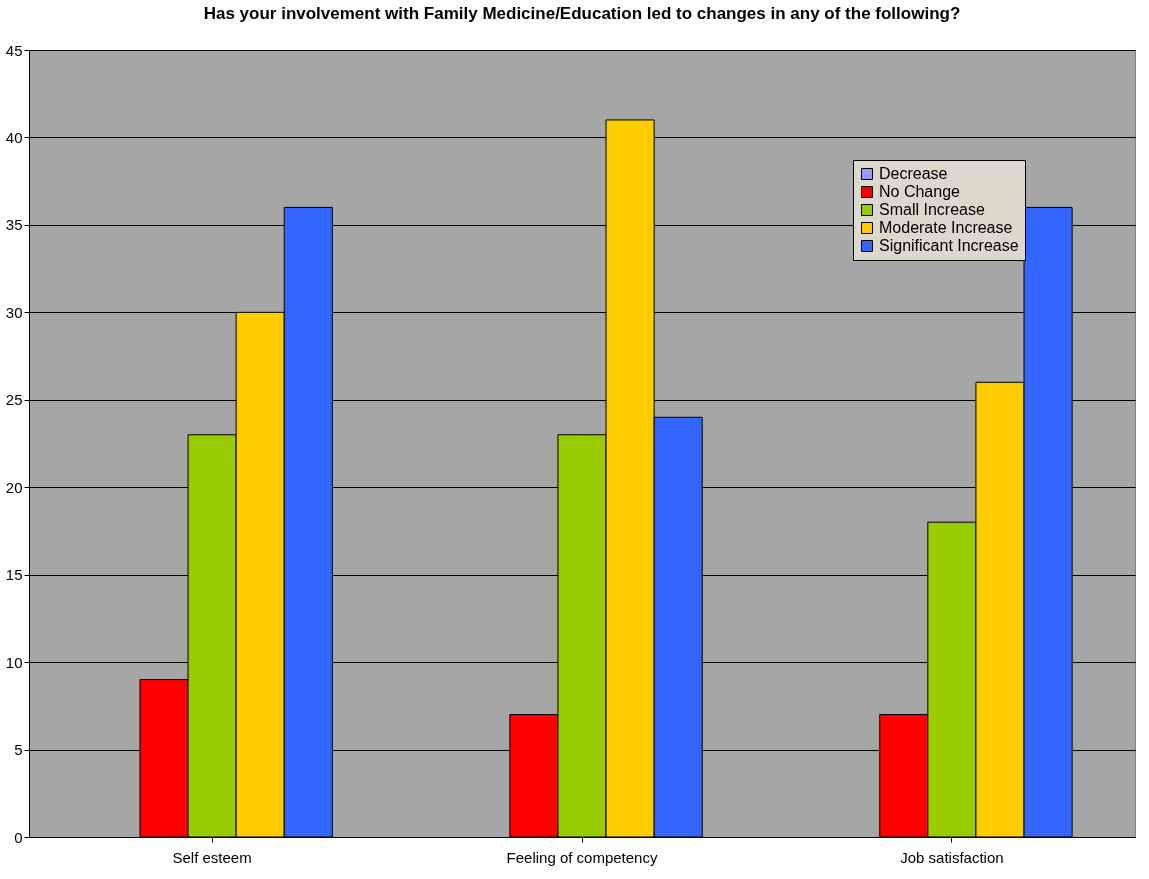  I want to click on y-tick-label: 0, so click(18, 837).